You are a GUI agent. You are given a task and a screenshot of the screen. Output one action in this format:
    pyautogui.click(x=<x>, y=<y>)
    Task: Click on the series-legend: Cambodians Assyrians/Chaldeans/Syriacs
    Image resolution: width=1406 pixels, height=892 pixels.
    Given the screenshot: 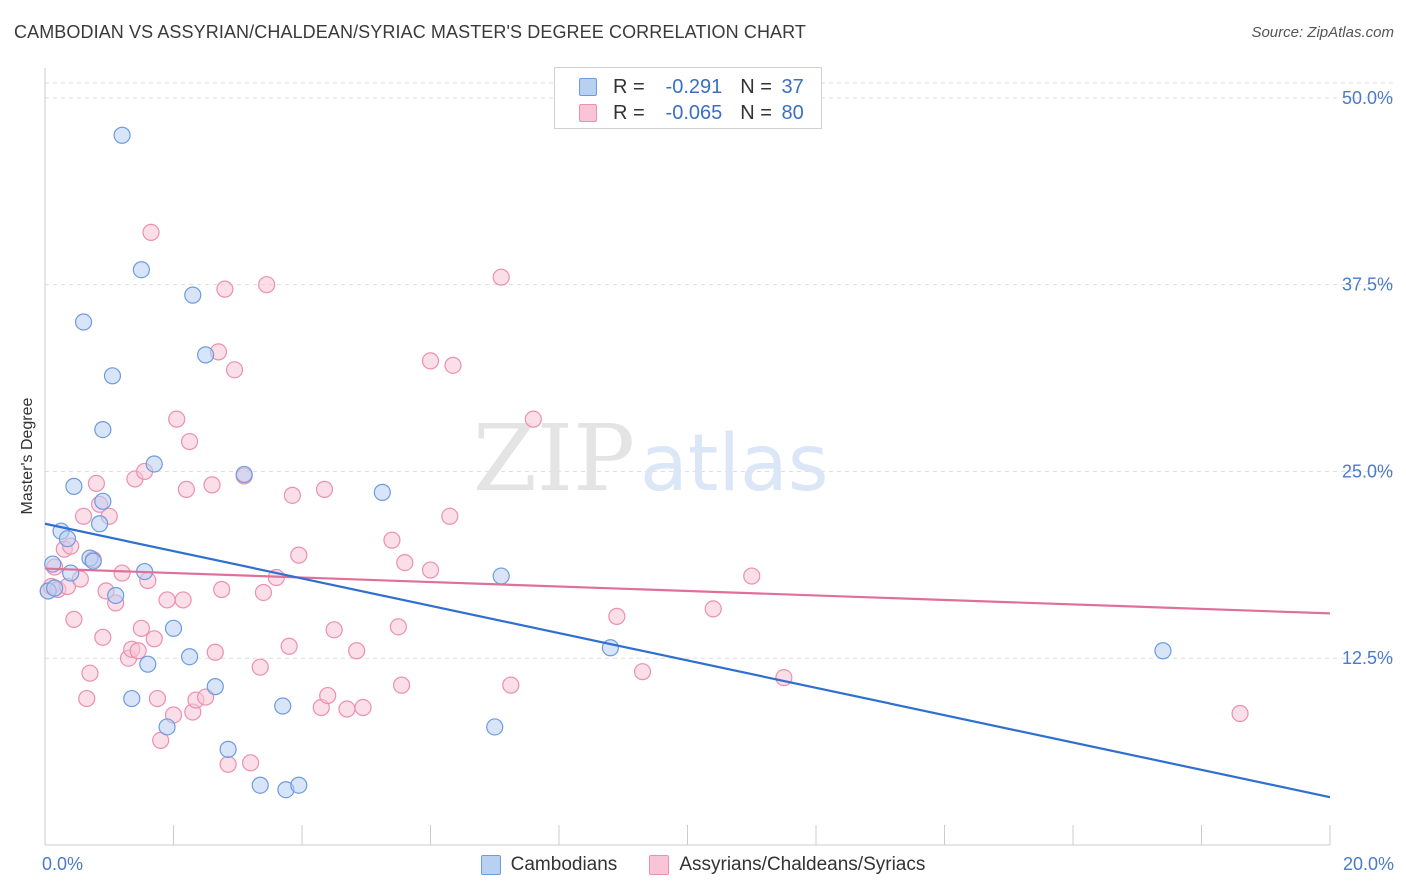 What is the action you would take?
    pyautogui.click(x=703, y=865)
    